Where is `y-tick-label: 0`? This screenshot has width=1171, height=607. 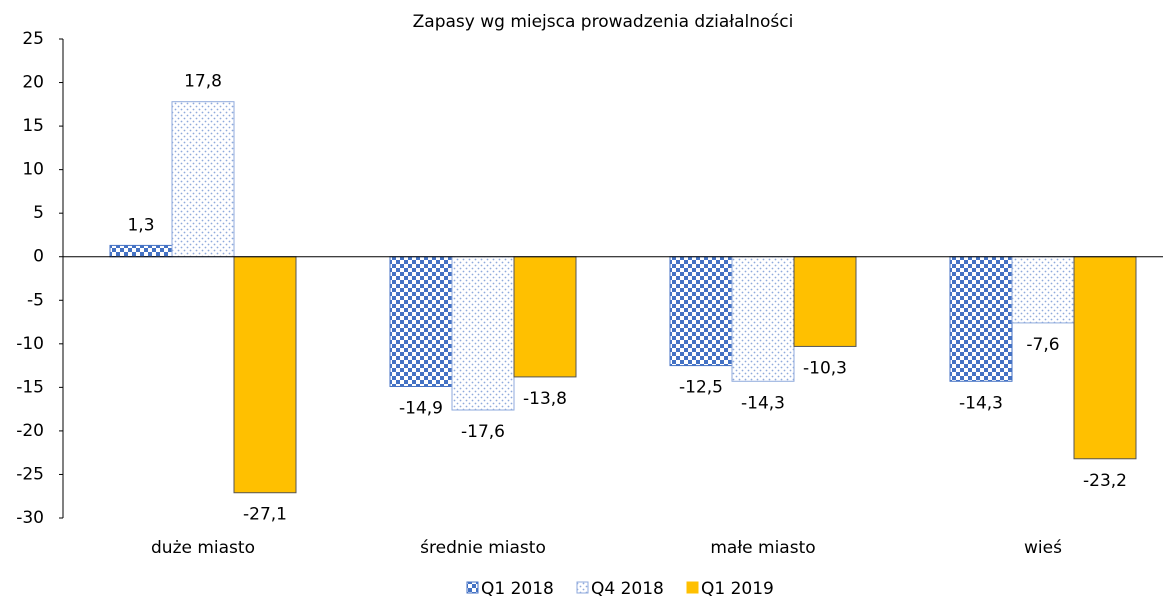 y-tick-label: 0 is located at coordinates (38, 257).